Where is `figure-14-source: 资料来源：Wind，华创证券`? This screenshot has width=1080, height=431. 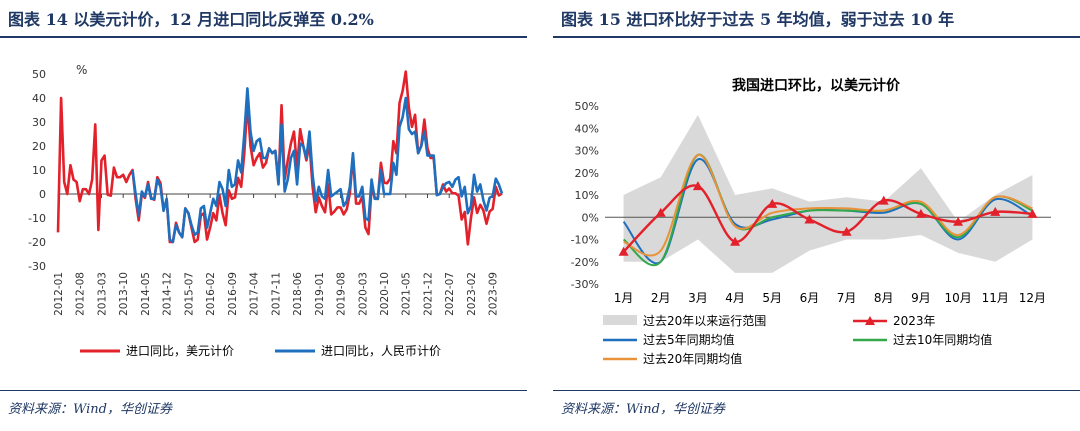
figure-14-source: 资料来源：Wind，华创证券 is located at coordinates (90, 409).